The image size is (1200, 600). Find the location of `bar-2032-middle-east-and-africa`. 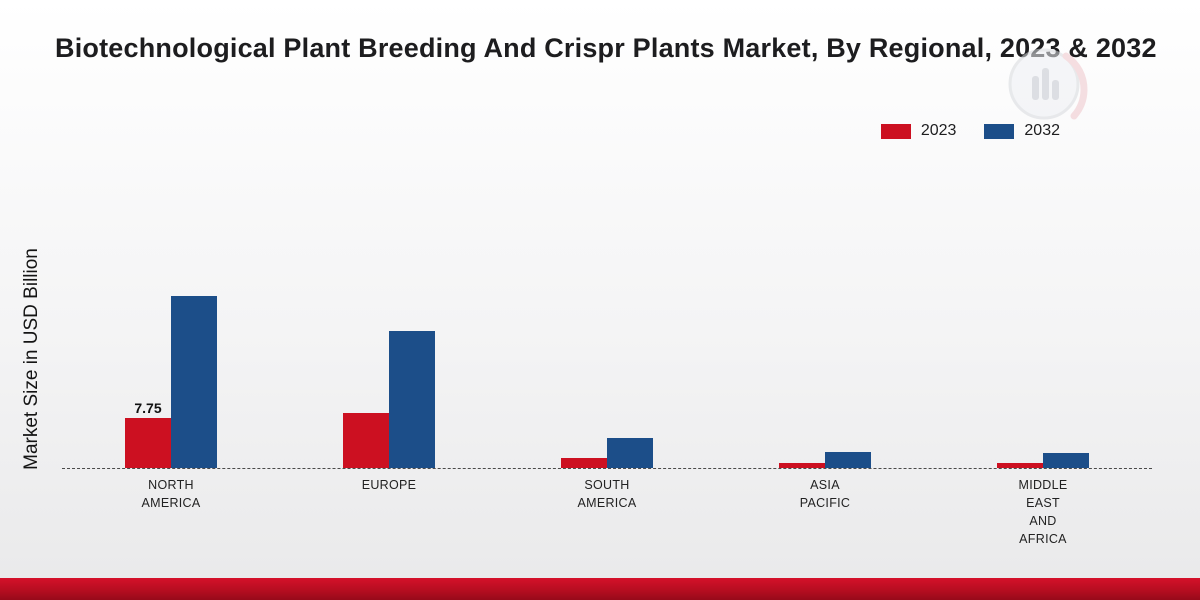

bar-2032-middle-east-and-africa is located at coordinates (1066, 460).